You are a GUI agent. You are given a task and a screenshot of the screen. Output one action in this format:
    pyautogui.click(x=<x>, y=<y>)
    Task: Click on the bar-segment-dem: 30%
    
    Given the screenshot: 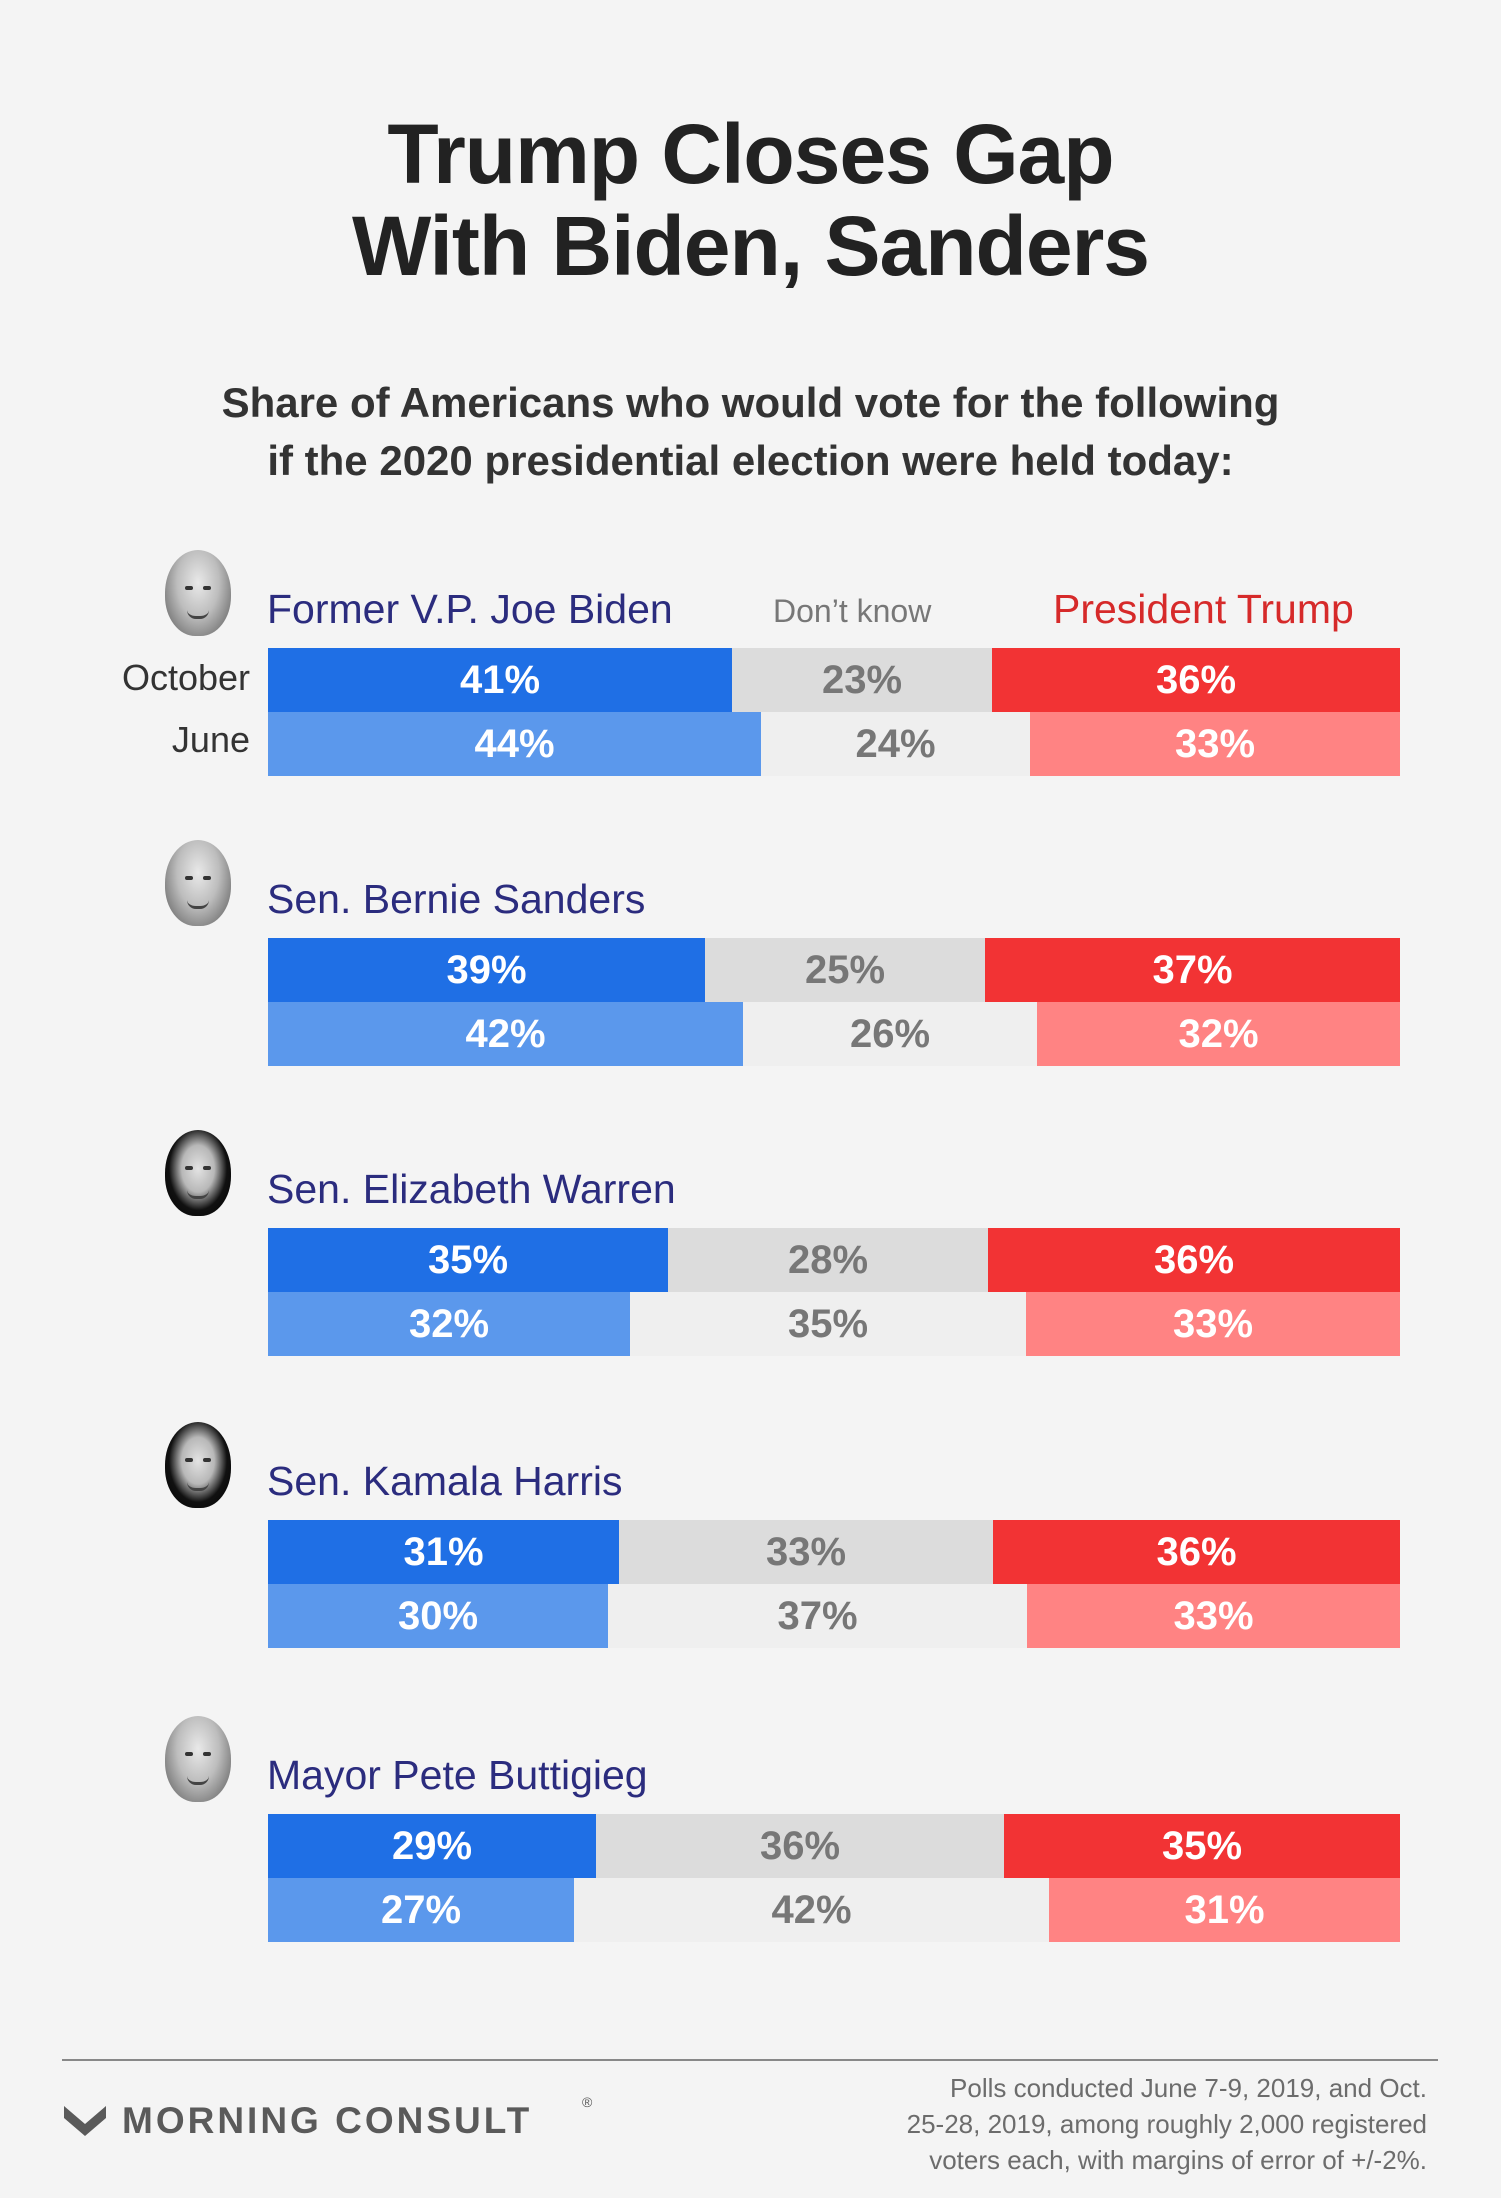 What is the action you would take?
    pyautogui.click(x=438, y=1616)
    